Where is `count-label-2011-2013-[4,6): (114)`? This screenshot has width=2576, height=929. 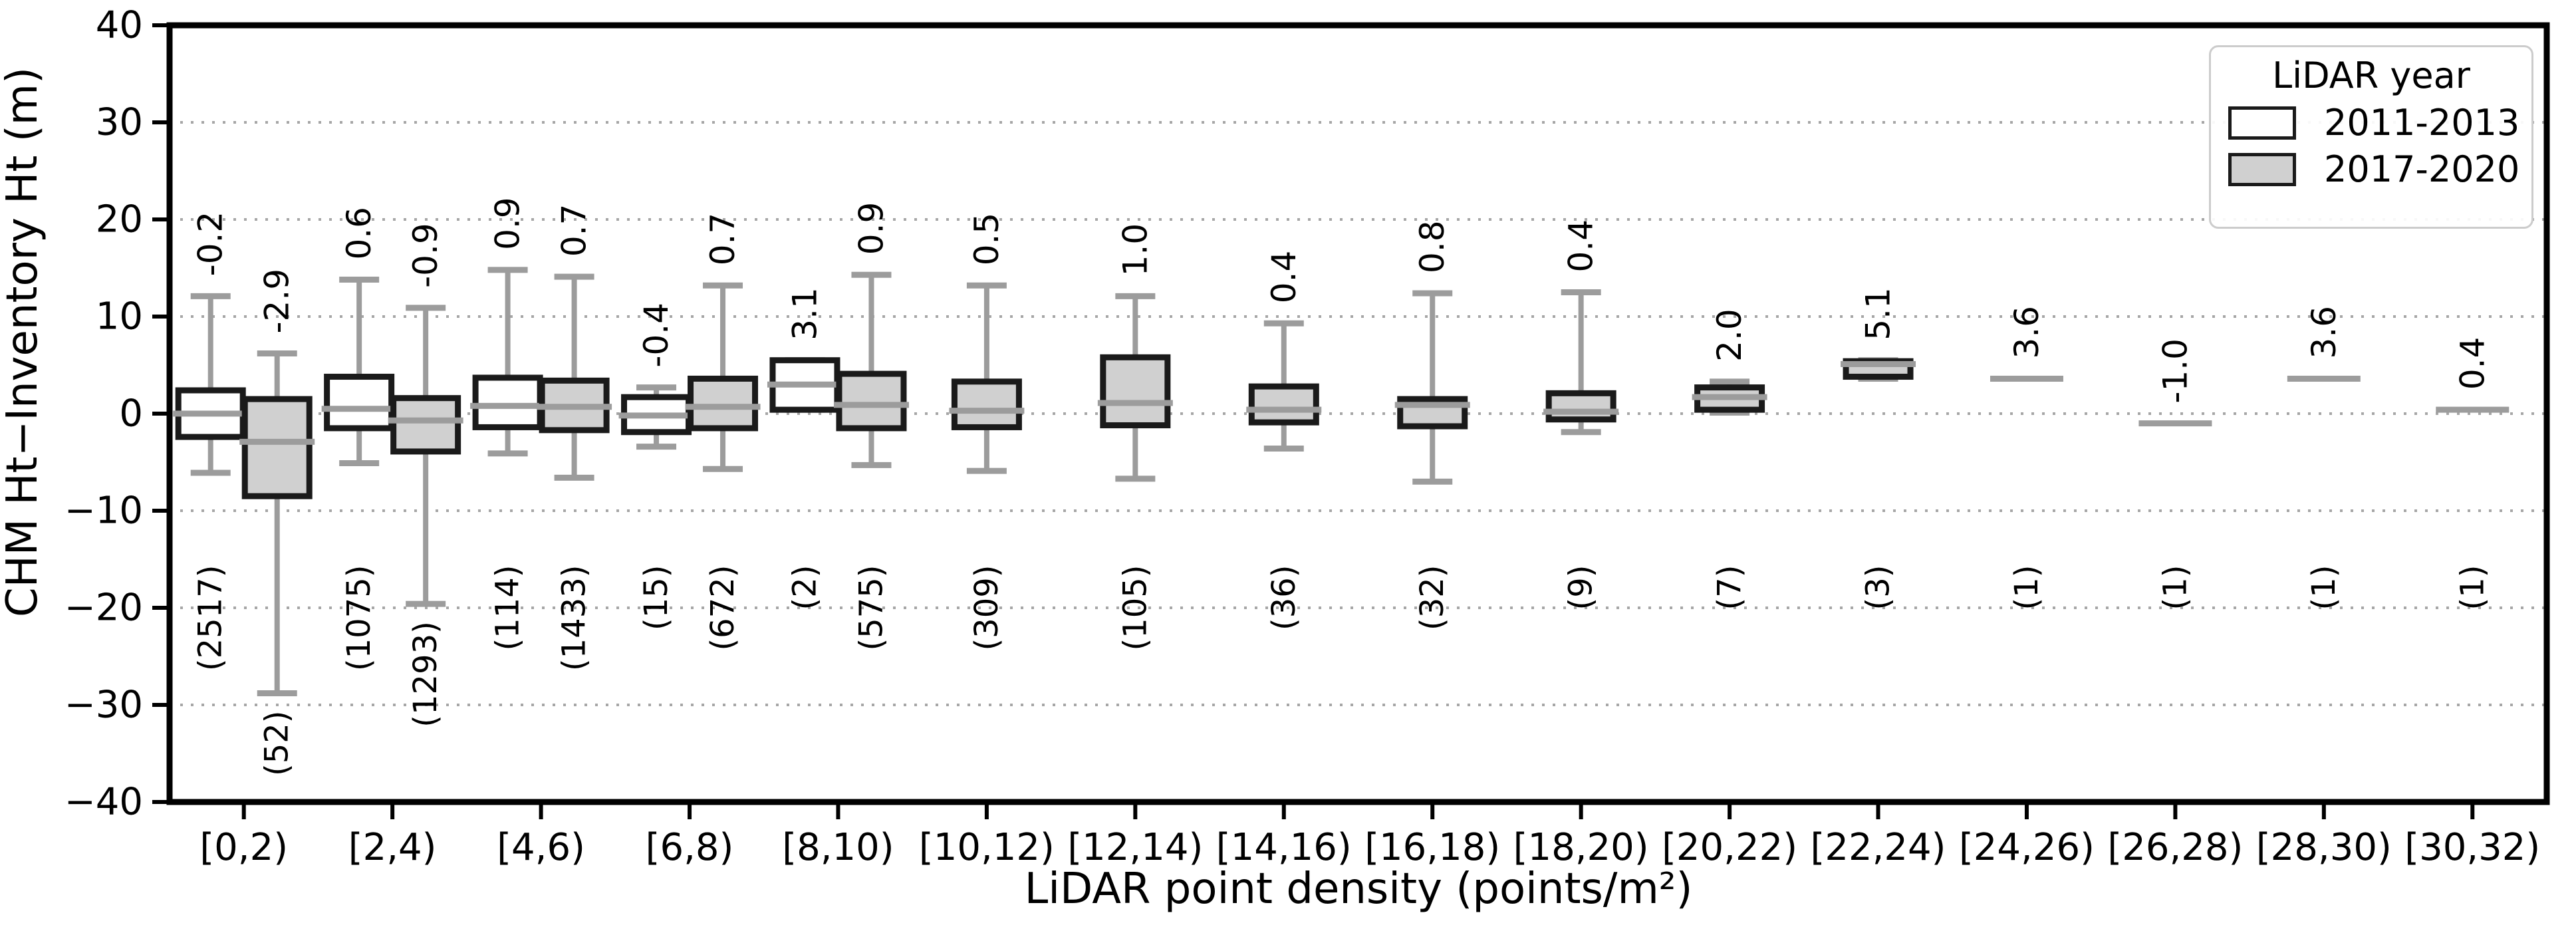
count-label-2011-2013-[4,6): (114) is located at coordinates (508, 607).